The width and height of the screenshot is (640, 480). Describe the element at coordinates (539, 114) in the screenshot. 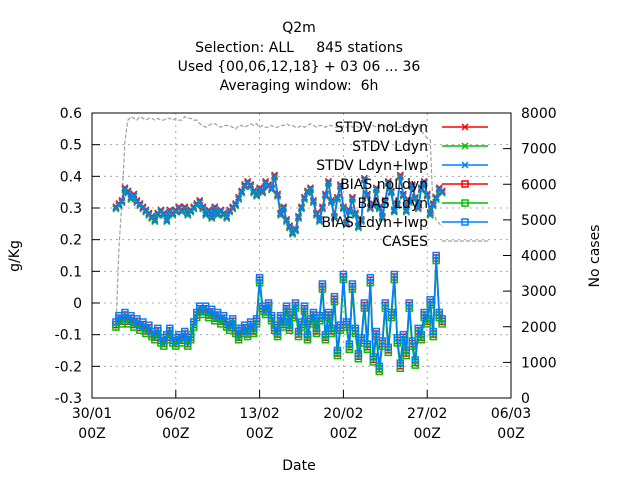

I see `y2-tick-label: 8000` at that location.